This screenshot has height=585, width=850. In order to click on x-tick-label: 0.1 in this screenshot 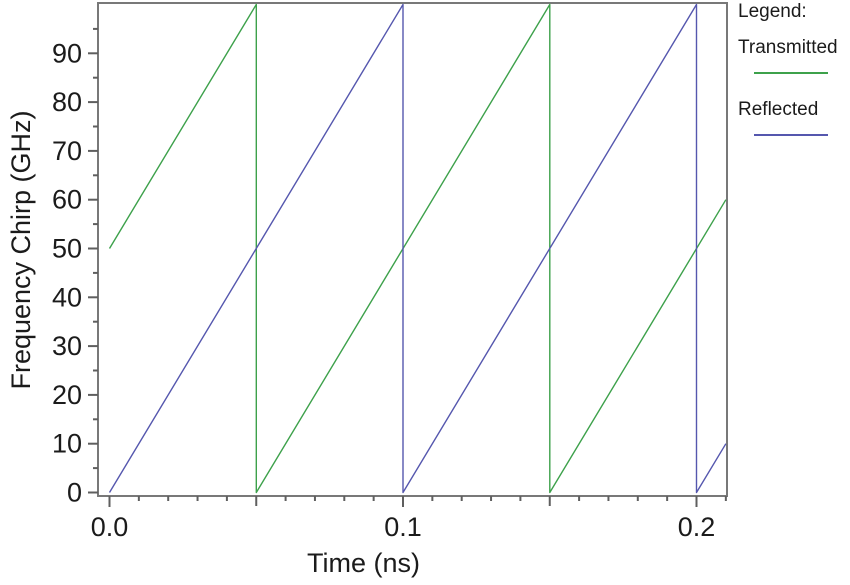, I will do `click(403, 527)`.